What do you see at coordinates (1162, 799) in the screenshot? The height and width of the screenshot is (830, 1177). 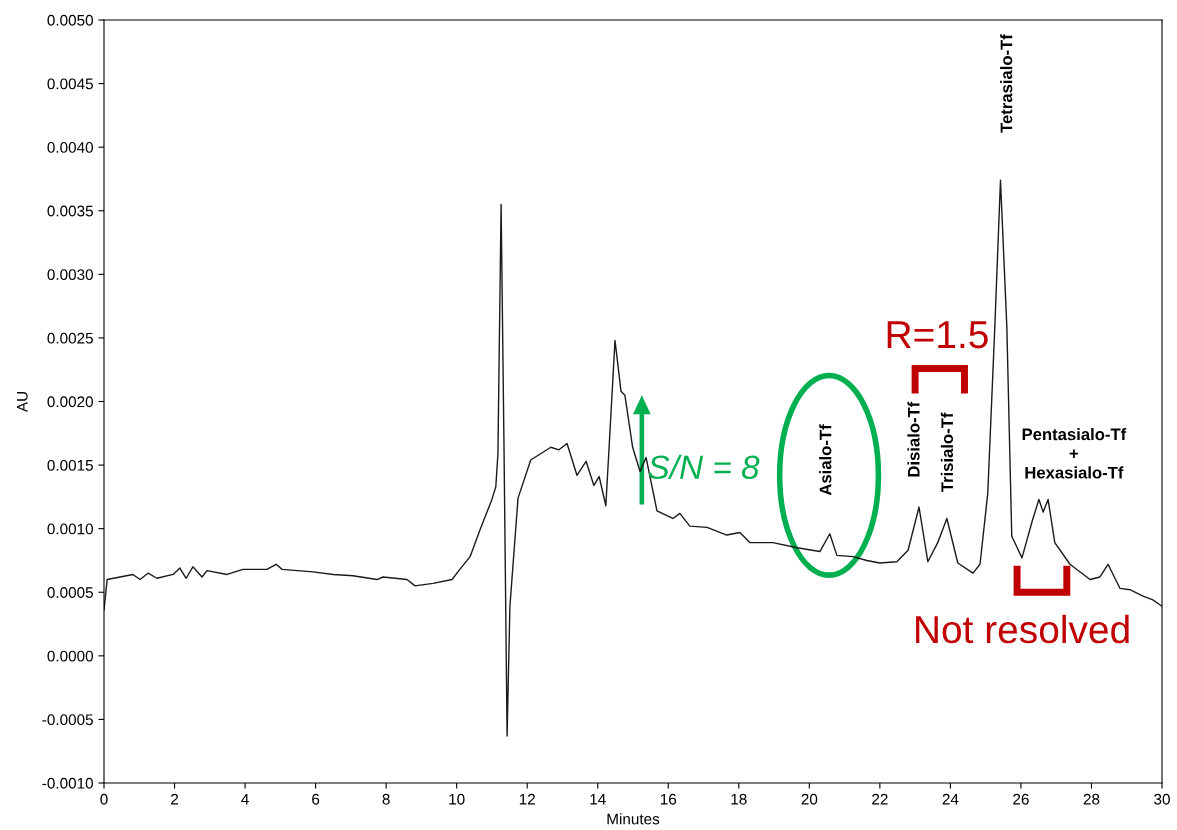 I see `x-tick-label: 30` at bounding box center [1162, 799].